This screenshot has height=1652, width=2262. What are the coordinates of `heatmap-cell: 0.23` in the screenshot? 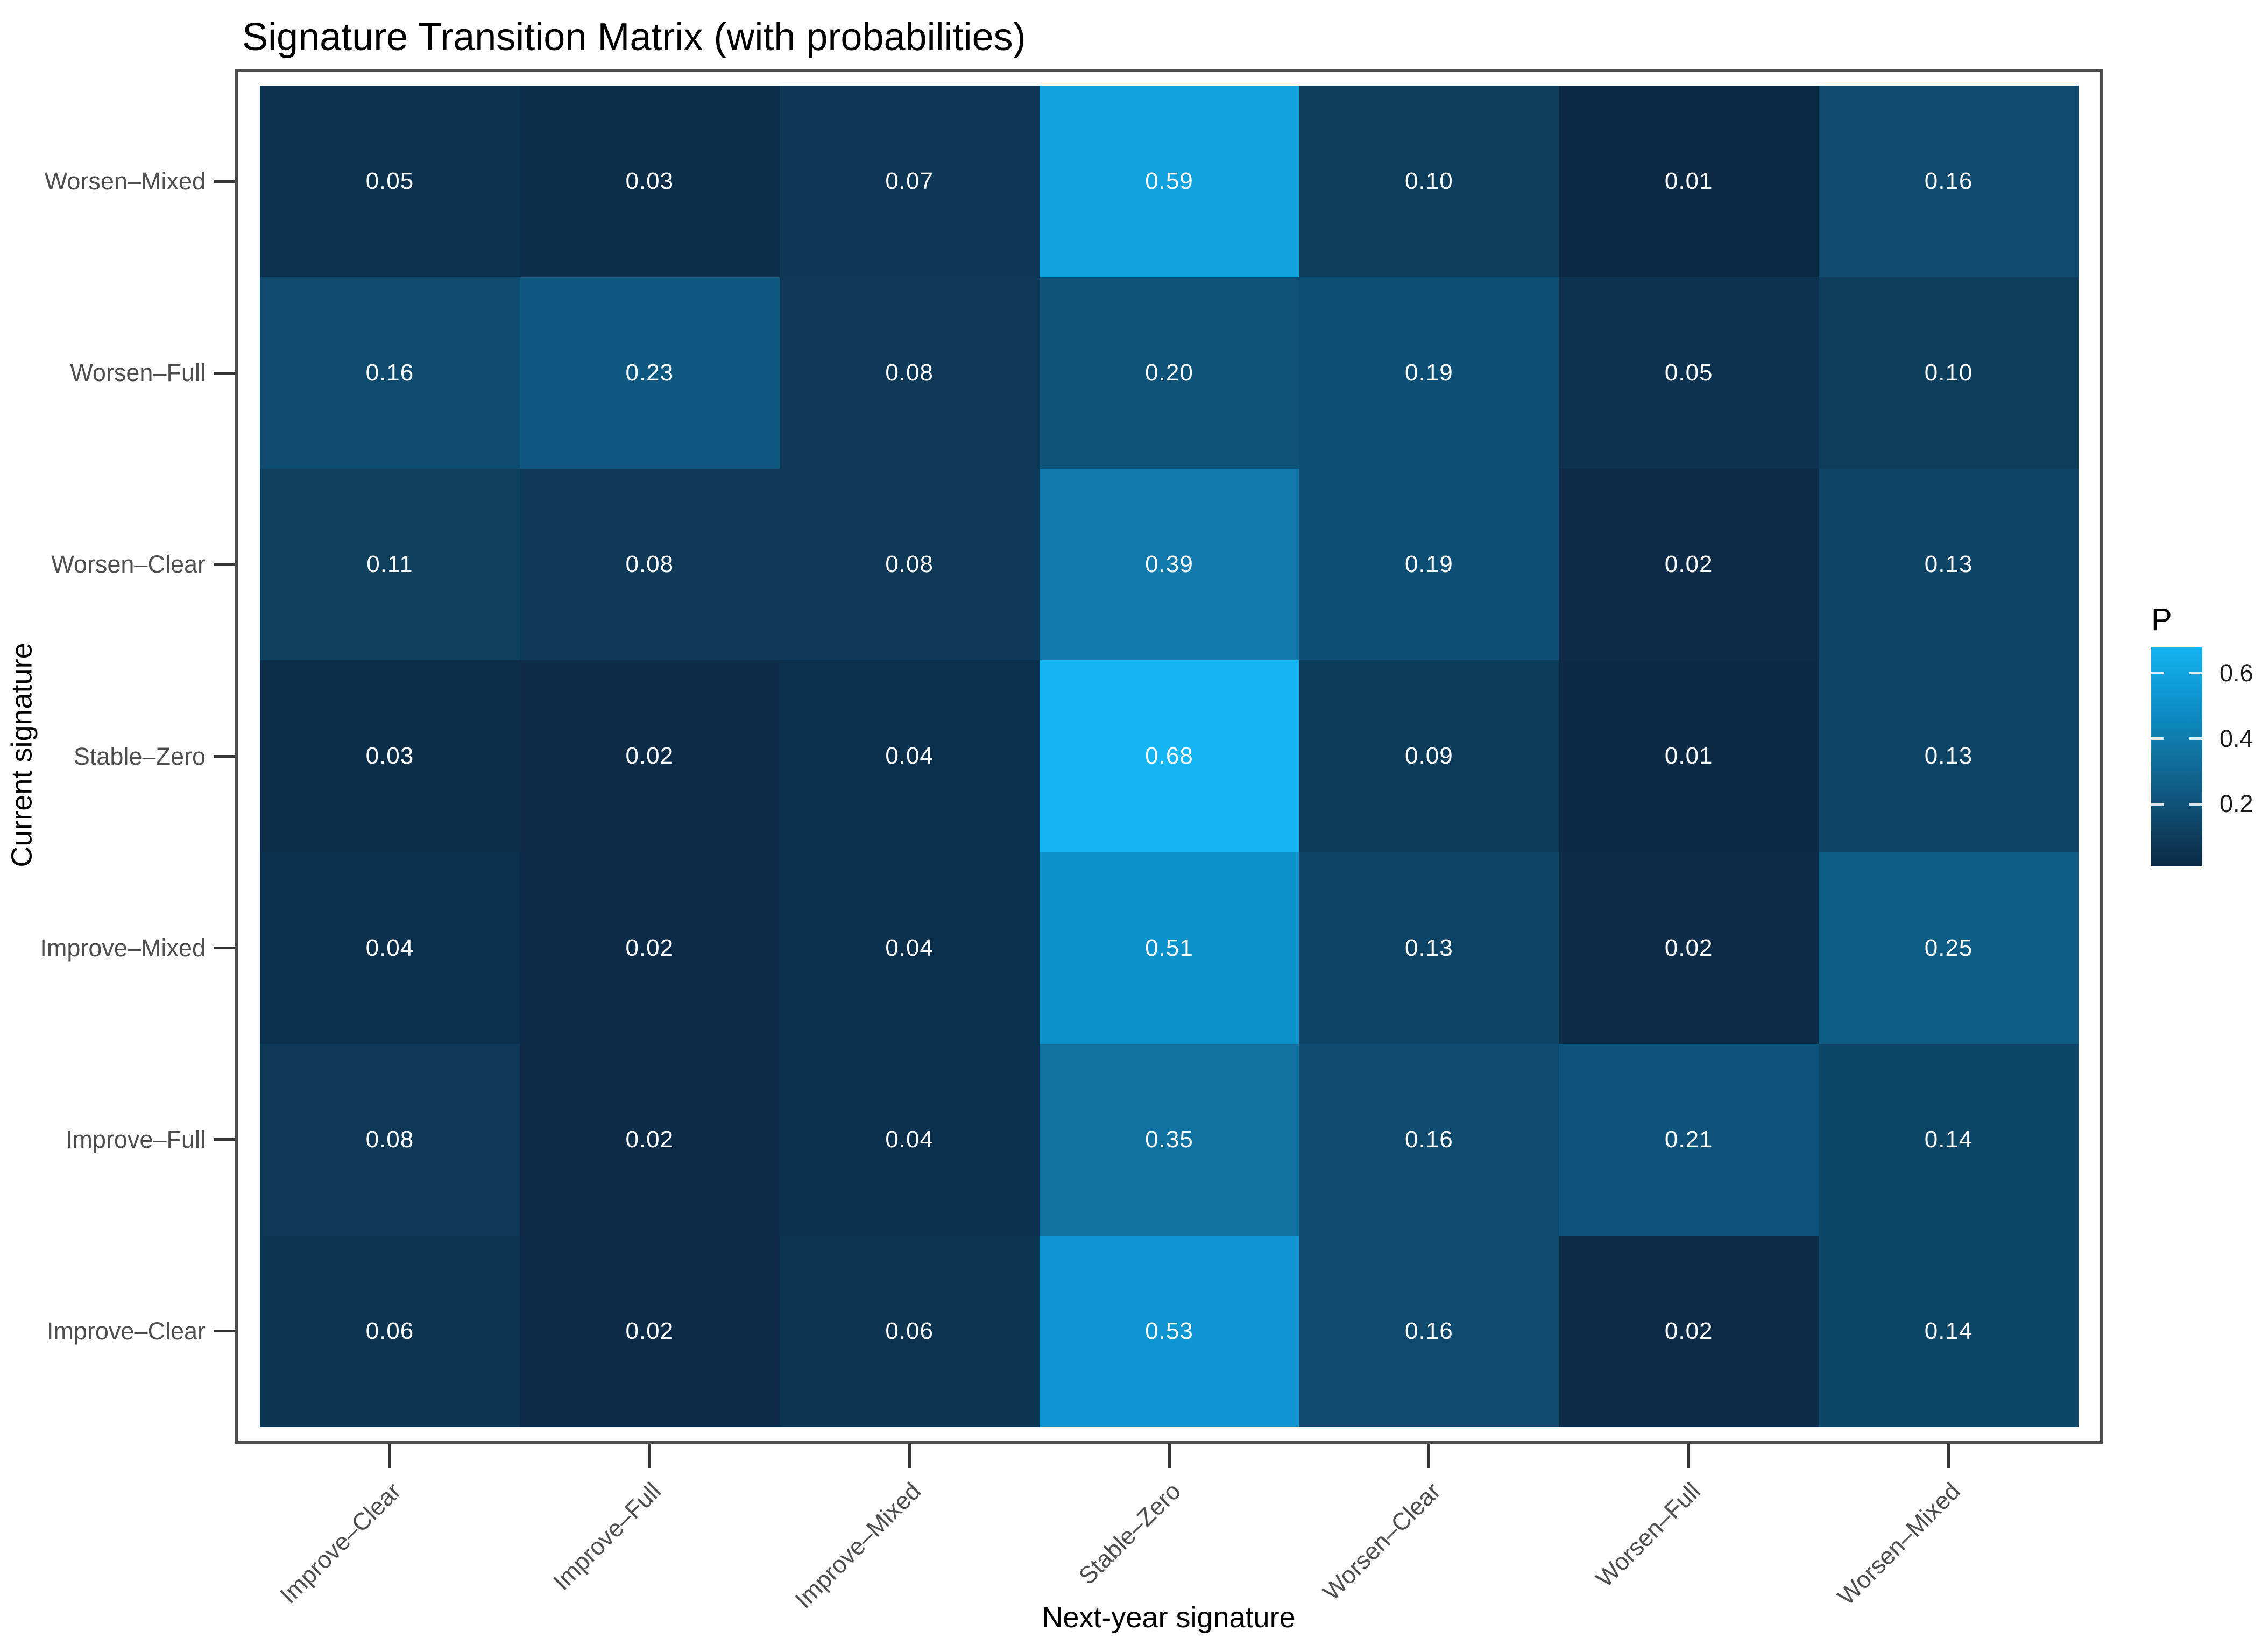 It's located at (650, 373).